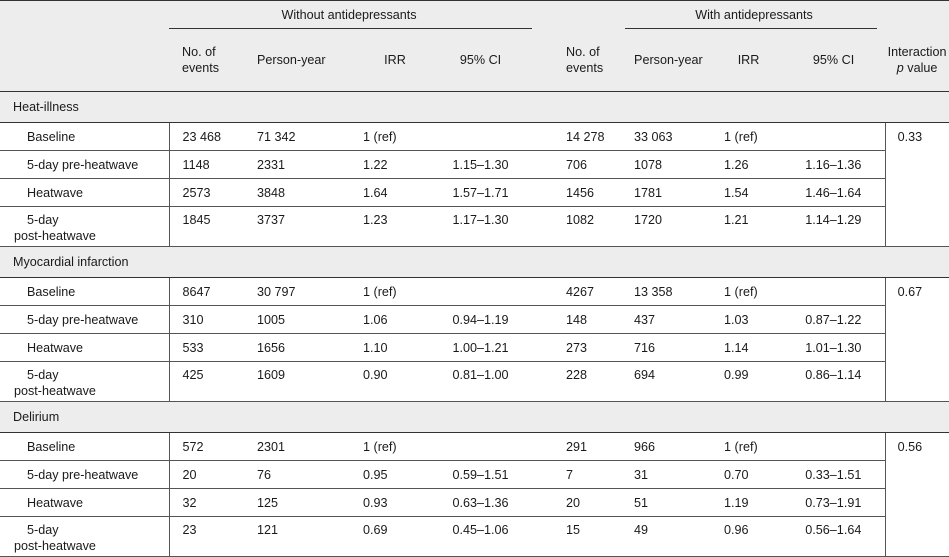 This screenshot has width=949, height=557. What do you see at coordinates (211, 192) in the screenshot?
I see `cell-e1: 2573` at bounding box center [211, 192].